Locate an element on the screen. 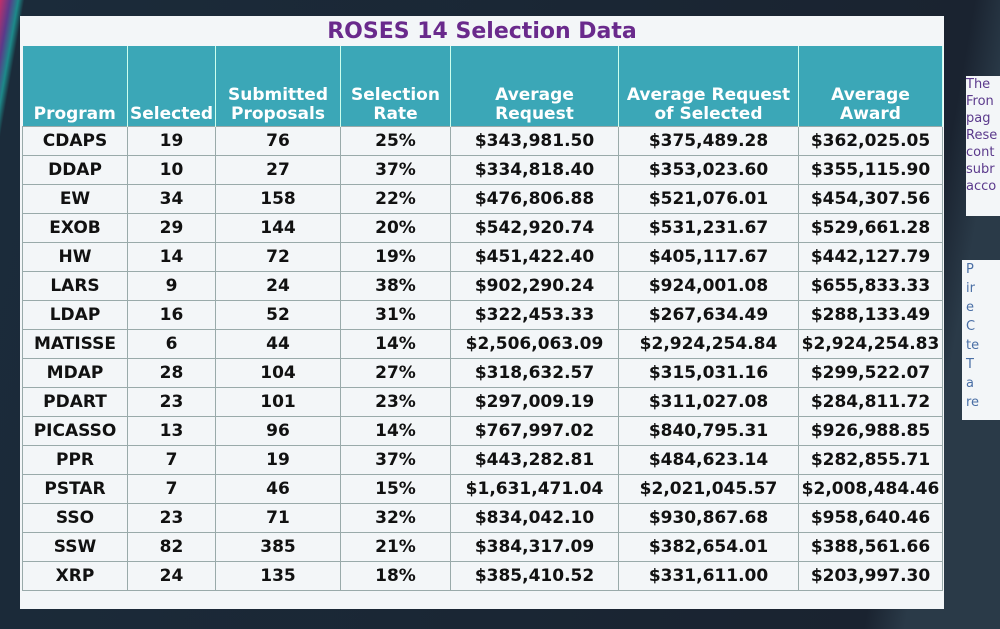  table-cell: MATISSE is located at coordinates (75, 344).